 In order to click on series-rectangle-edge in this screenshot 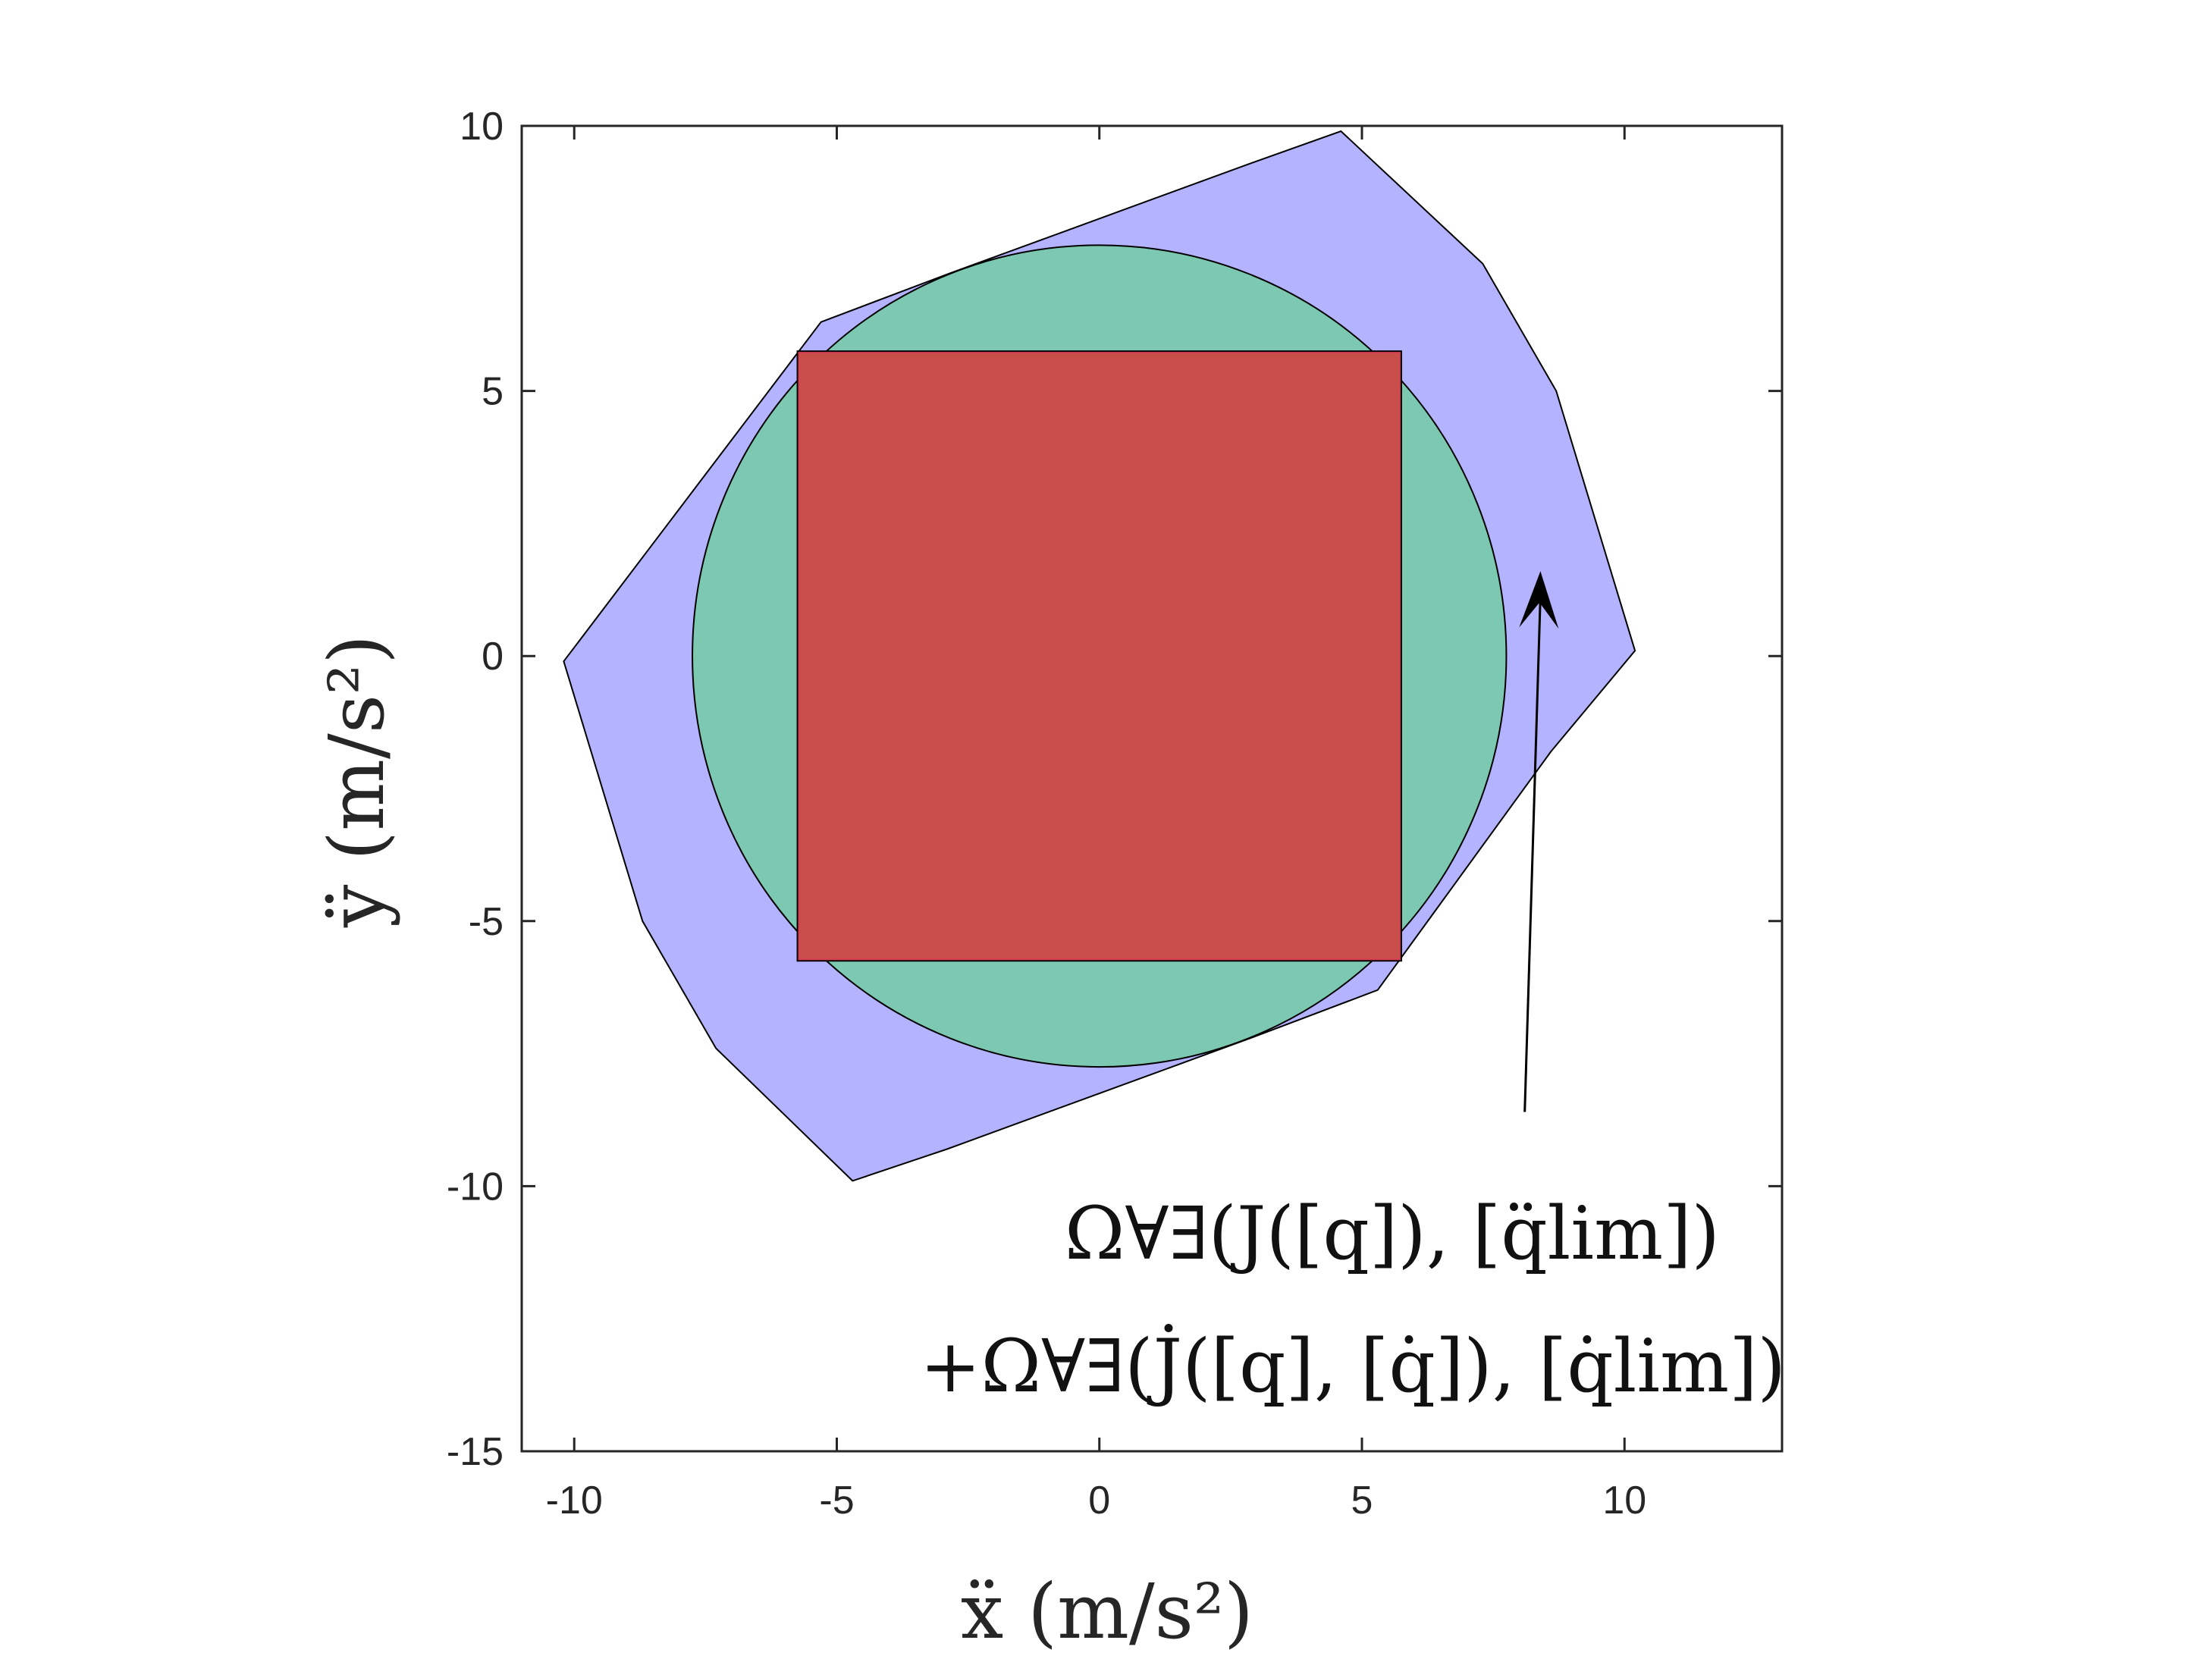, I will do `click(1100, 656)`.